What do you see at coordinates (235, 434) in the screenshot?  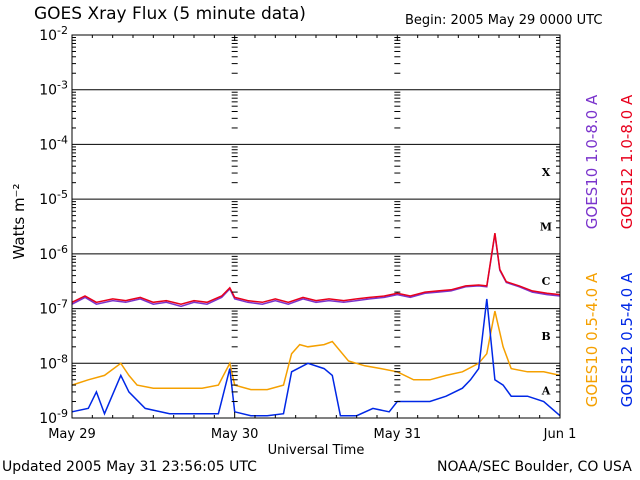 I see `x-tick-label: May 30` at bounding box center [235, 434].